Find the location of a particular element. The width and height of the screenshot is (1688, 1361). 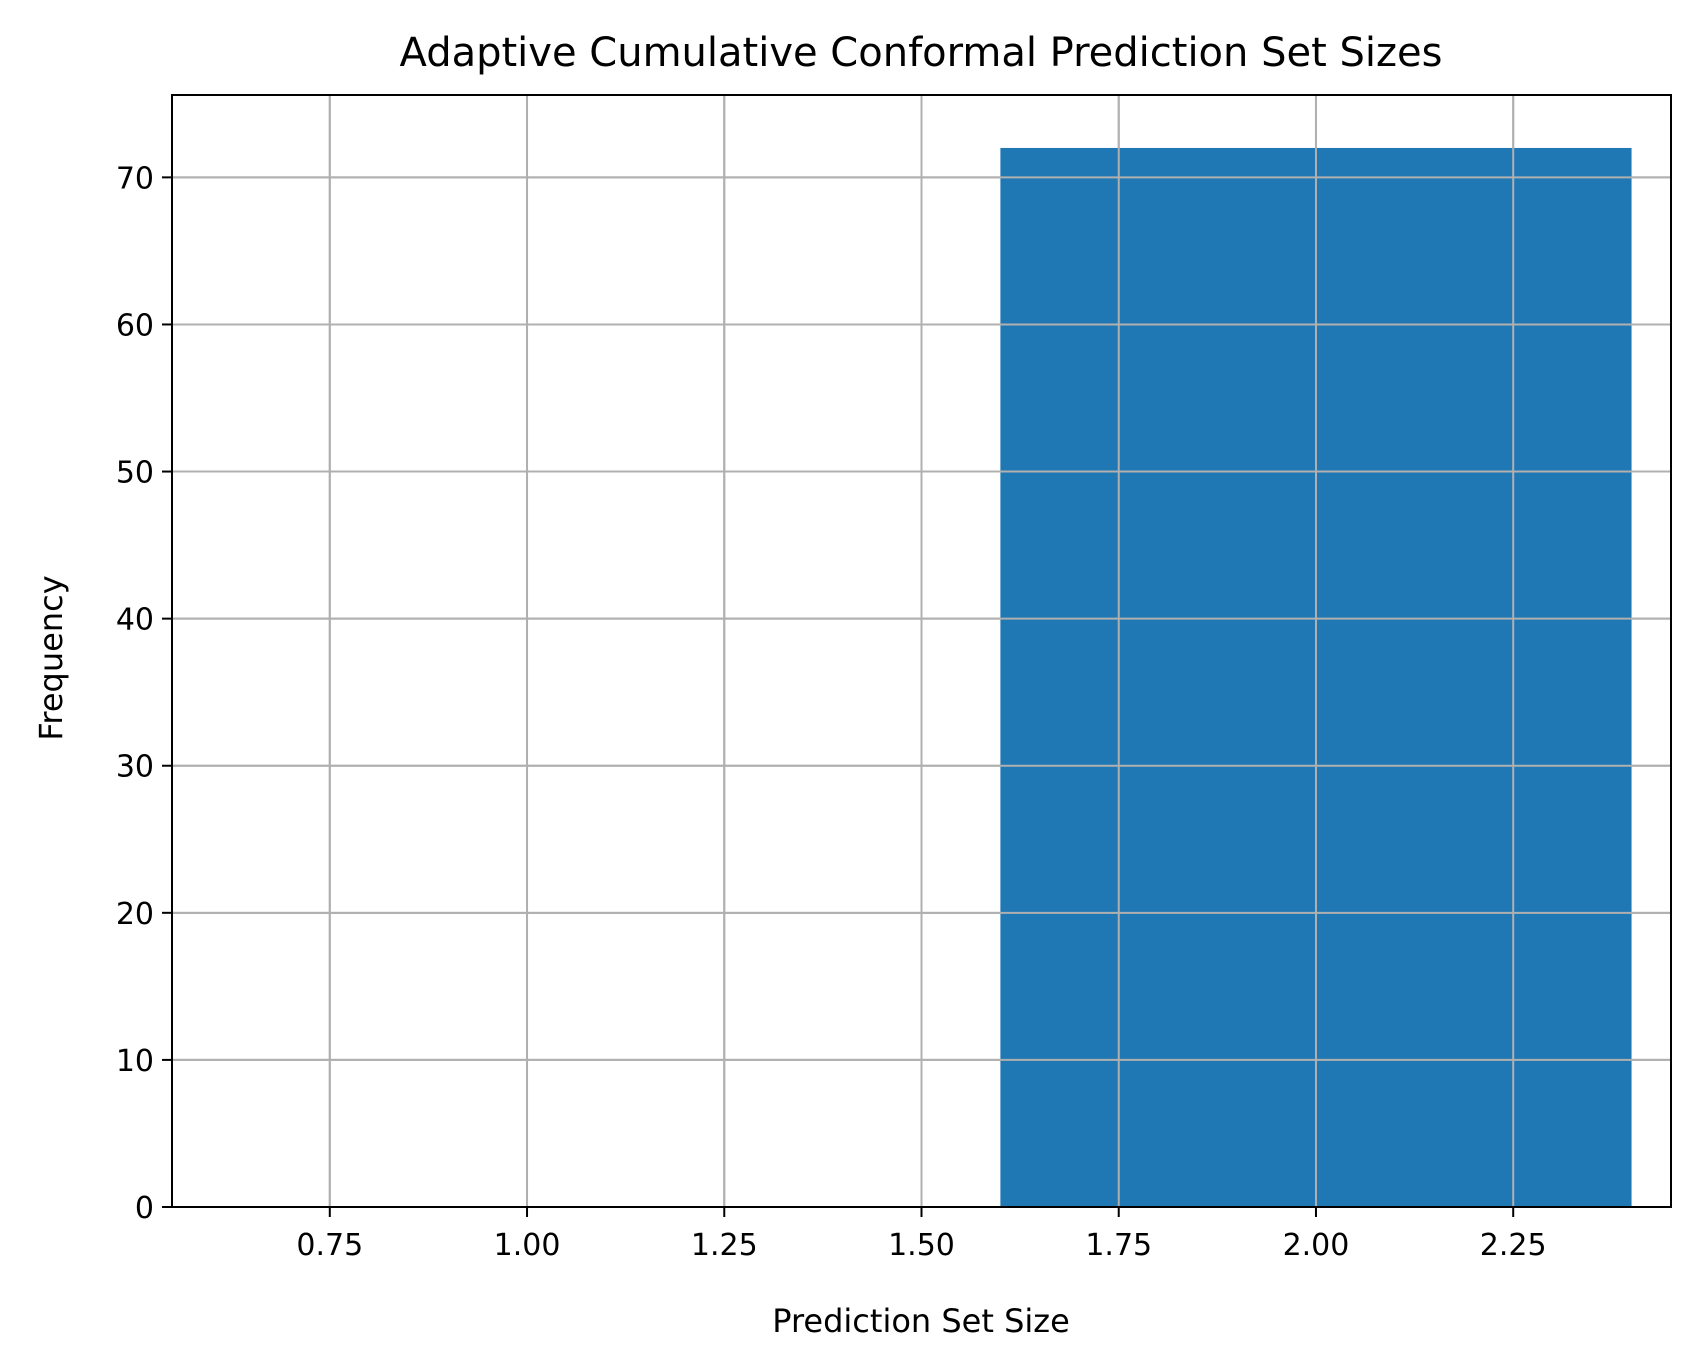

x-tick-label: 1.75 is located at coordinates (1118, 1245).